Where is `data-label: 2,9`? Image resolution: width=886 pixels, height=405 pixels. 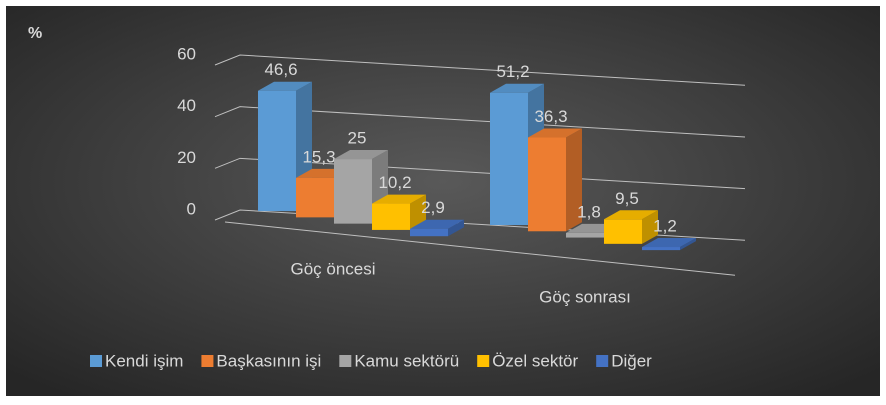
data-label: 2,9 is located at coordinates (433, 207).